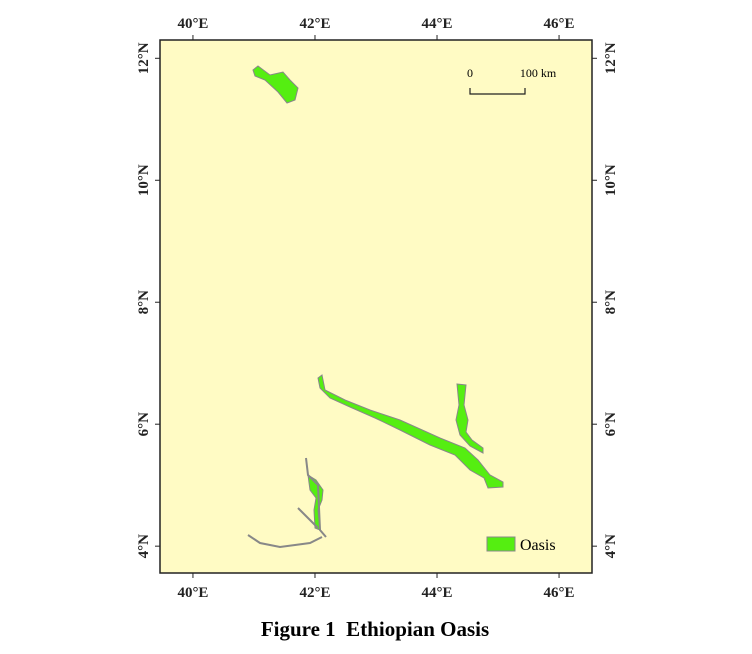  What do you see at coordinates (538, 545) in the screenshot?
I see `legend-label: Oasis` at bounding box center [538, 545].